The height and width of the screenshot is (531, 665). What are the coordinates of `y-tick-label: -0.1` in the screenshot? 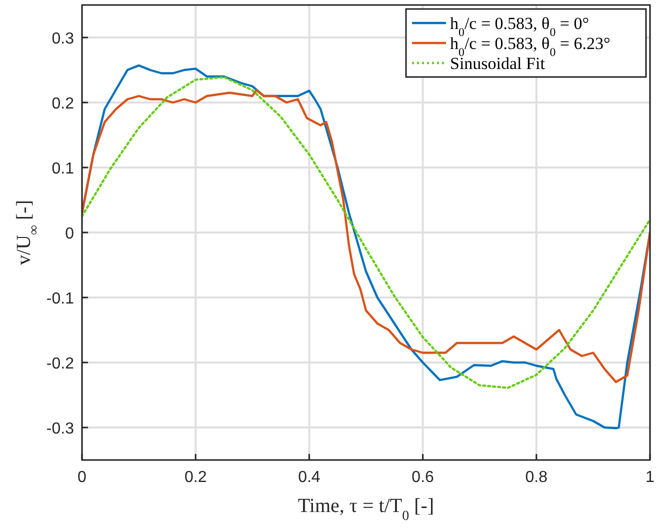 It's located at (60, 299).